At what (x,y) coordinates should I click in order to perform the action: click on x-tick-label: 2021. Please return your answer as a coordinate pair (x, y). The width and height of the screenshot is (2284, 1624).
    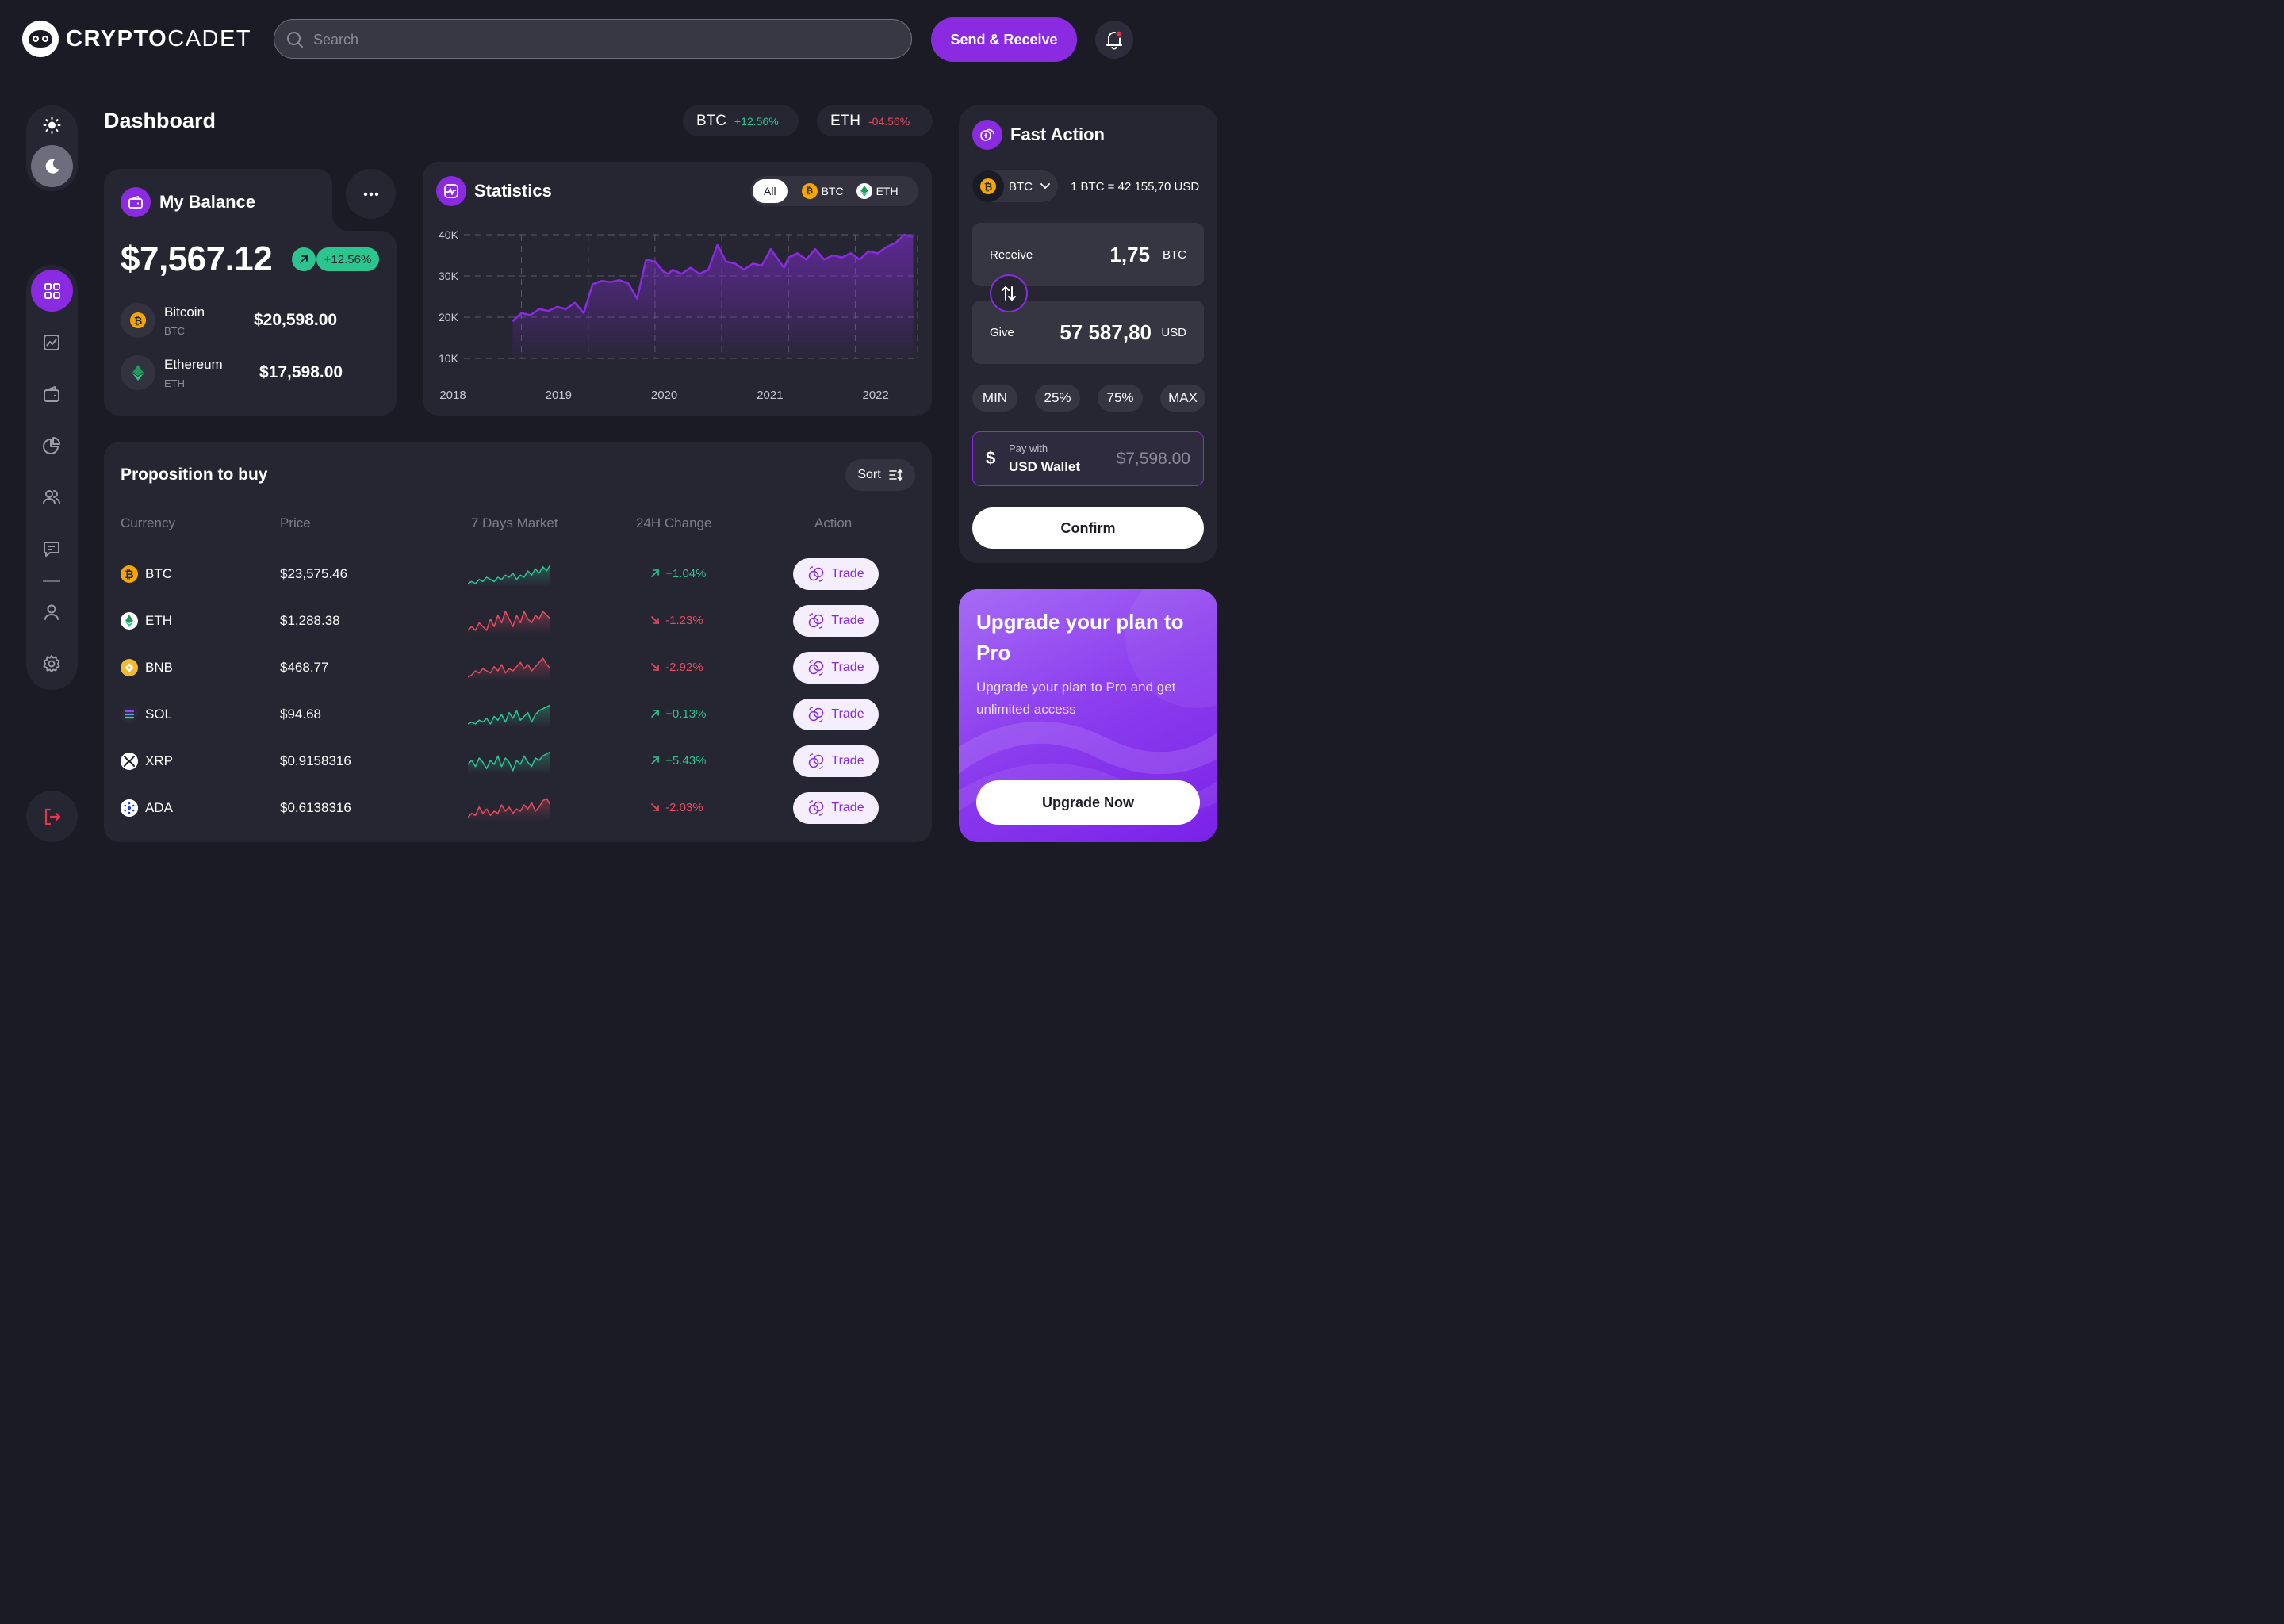
    Looking at the image, I should click on (770, 395).